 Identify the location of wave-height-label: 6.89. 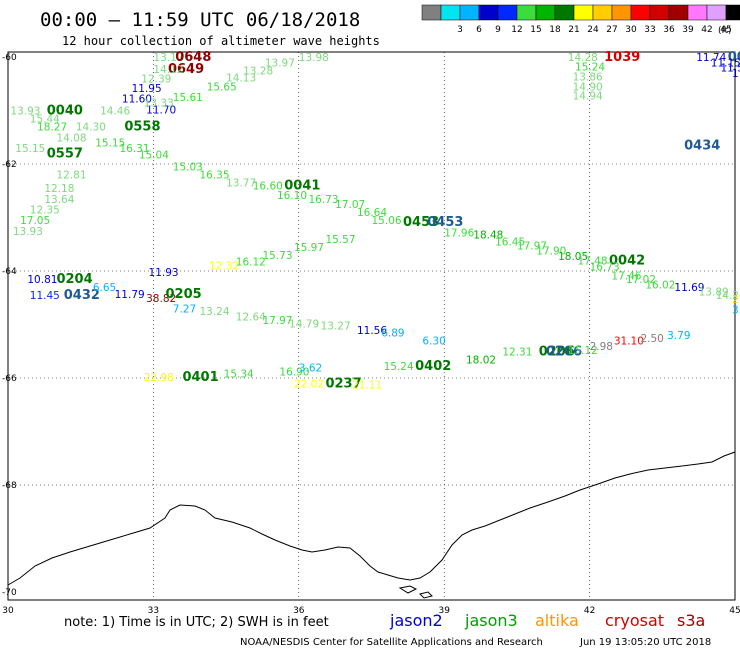
(392, 334).